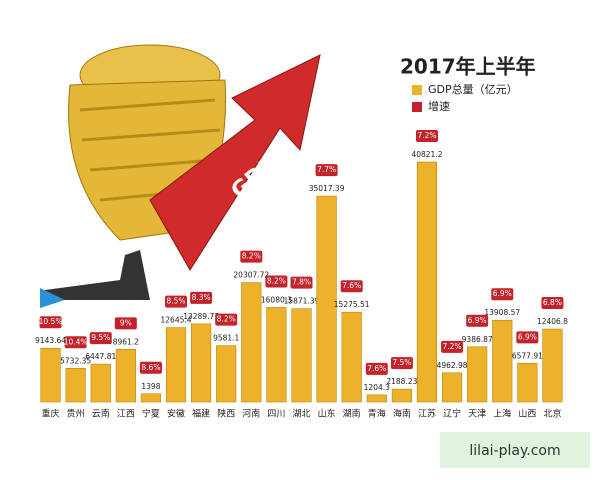  What do you see at coordinates (502, 312) in the screenshot?
I see `value-label: 13908.57` at bounding box center [502, 312].